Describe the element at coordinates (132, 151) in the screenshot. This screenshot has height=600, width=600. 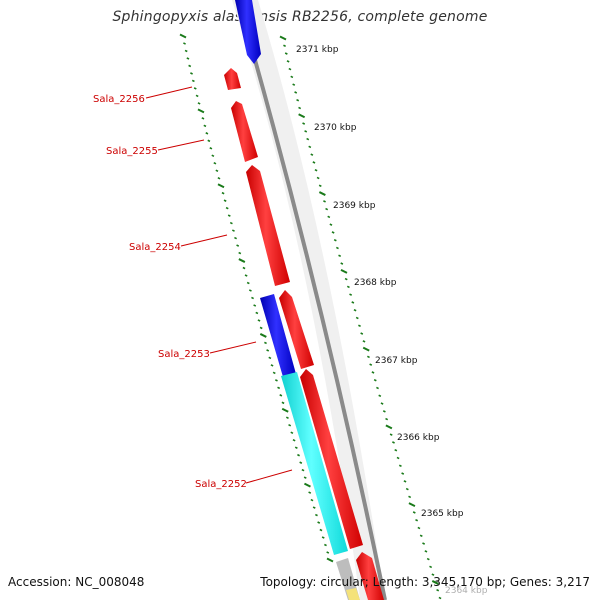
I see `gene-label-sala-2255: Sala_2255` at that location.